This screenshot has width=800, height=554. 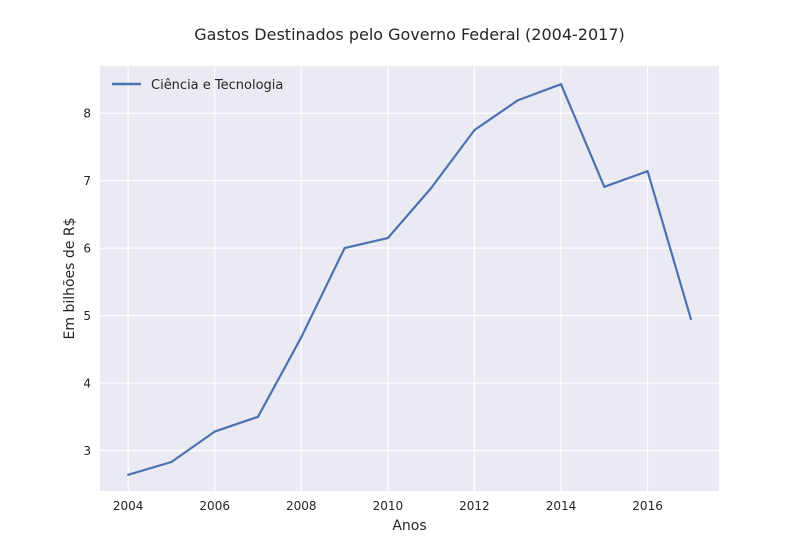 I want to click on x-tick-label: 2010, so click(x=388, y=506).